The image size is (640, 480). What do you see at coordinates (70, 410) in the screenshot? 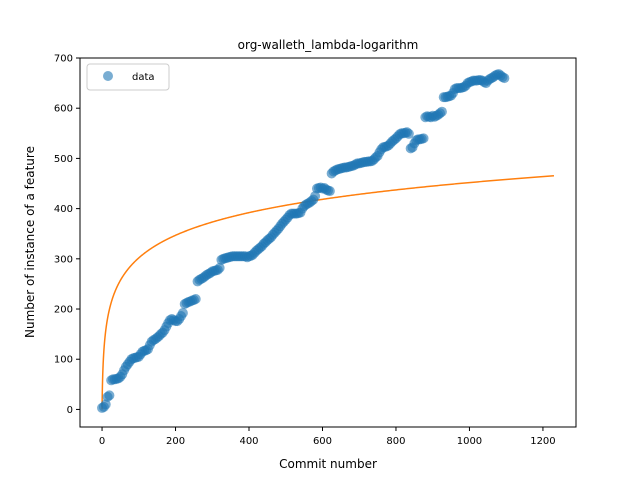
I see `y-tick-label: 0` at bounding box center [70, 410].